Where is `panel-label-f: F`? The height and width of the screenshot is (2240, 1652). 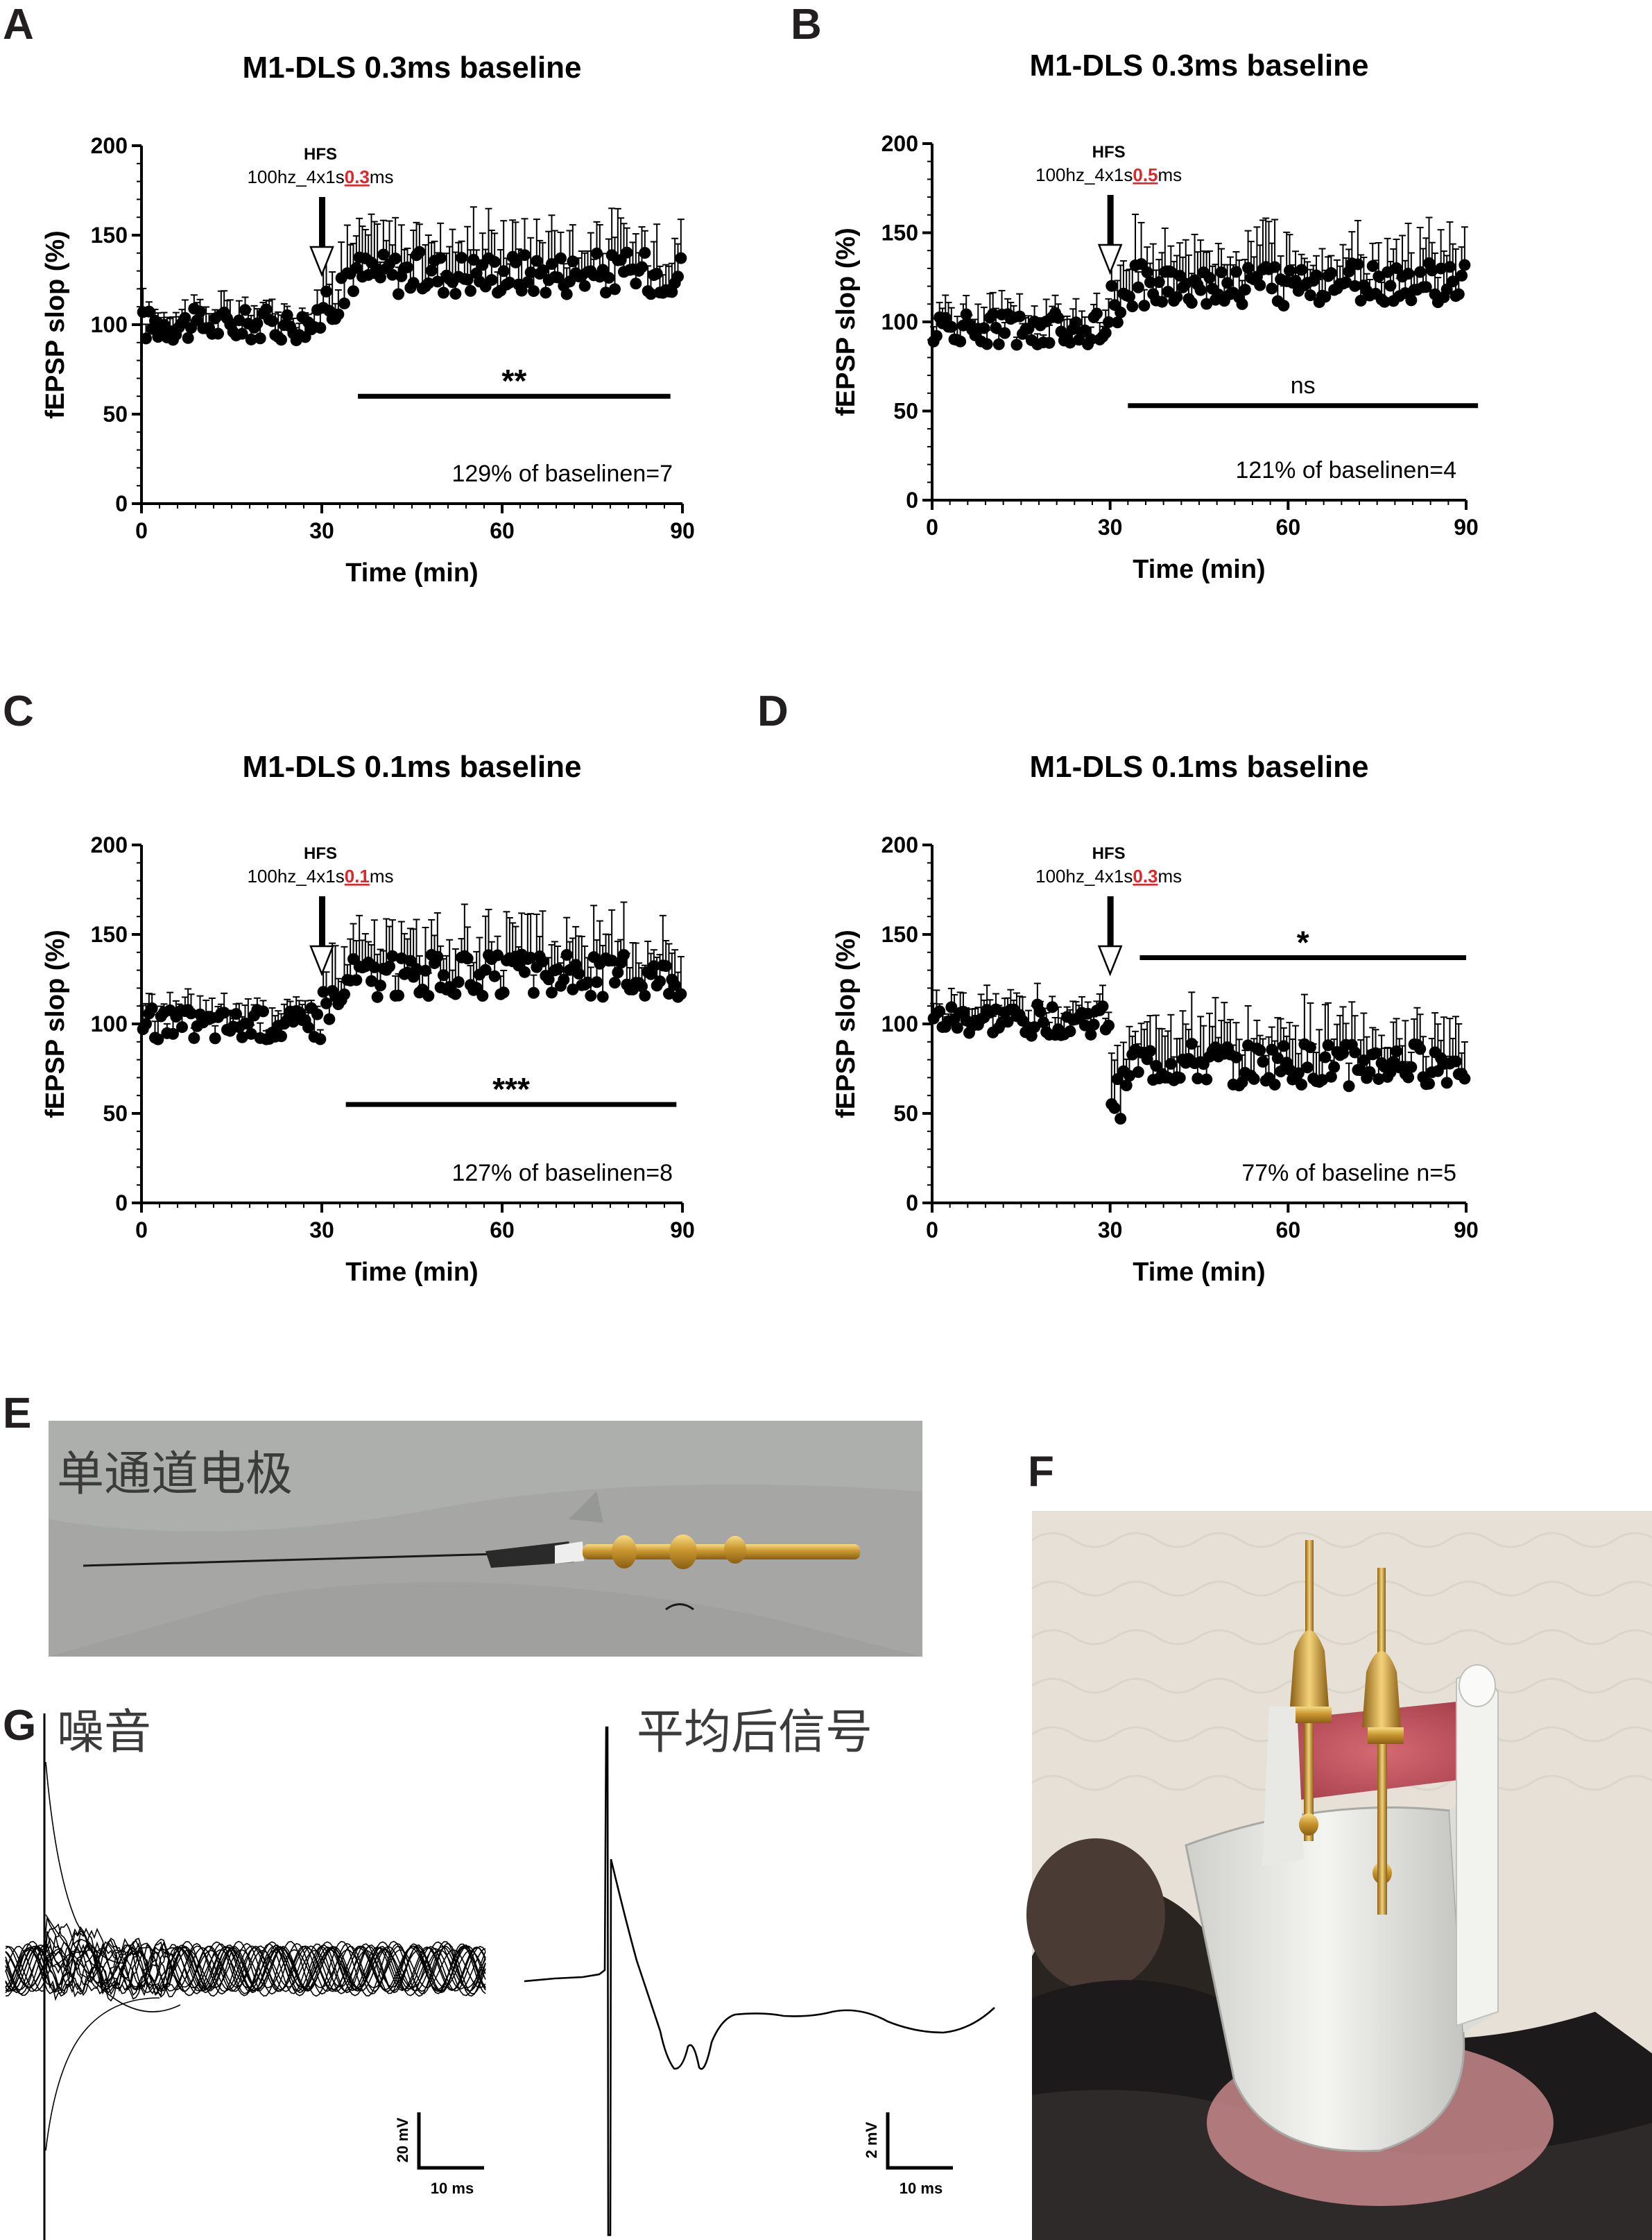
panel-label-f: F is located at coordinates (1041, 1472).